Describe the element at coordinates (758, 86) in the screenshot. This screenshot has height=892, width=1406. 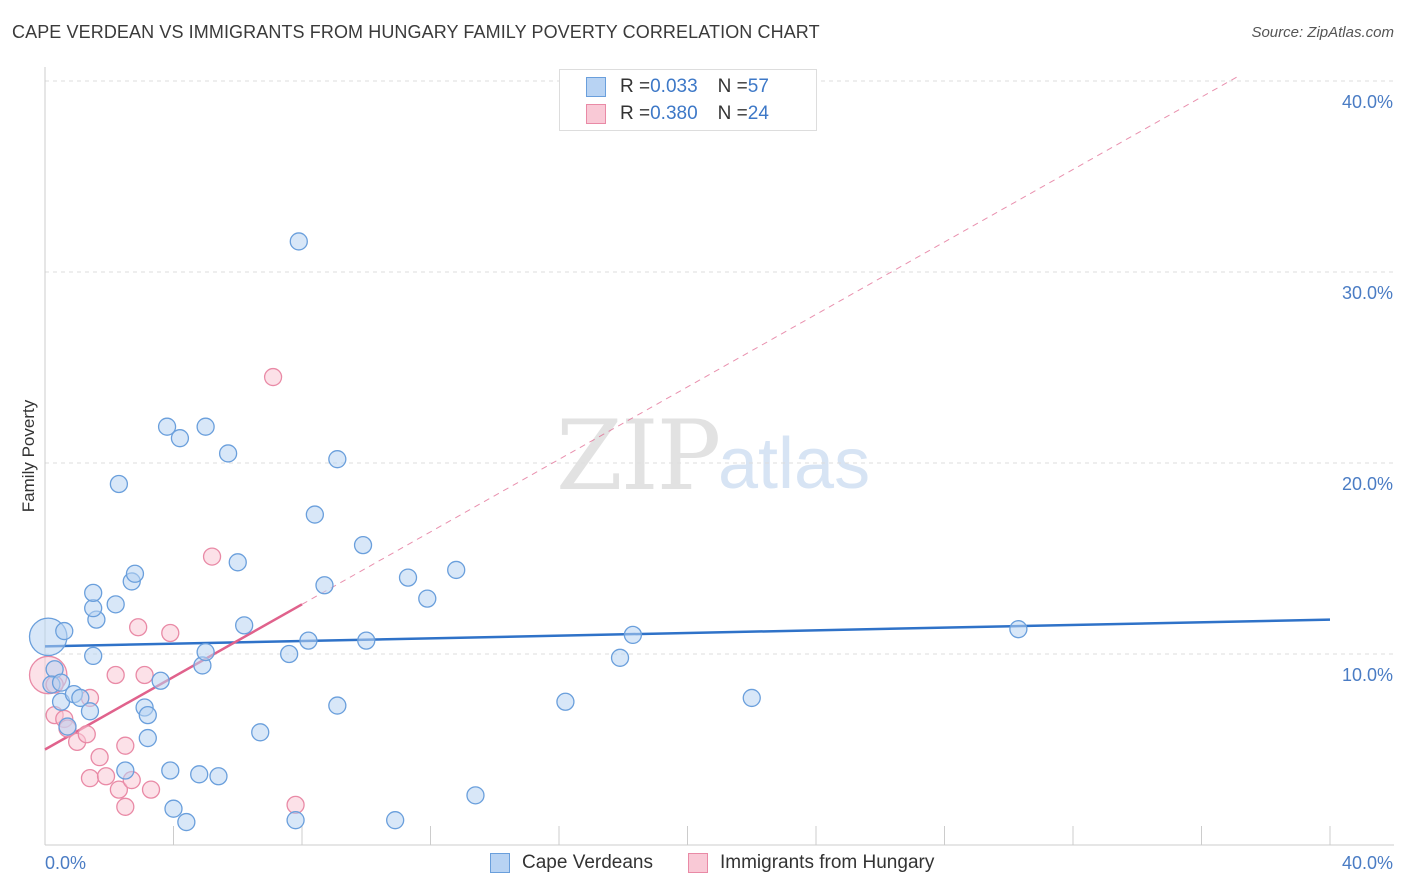
I see `legend-n-value: 57` at that location.